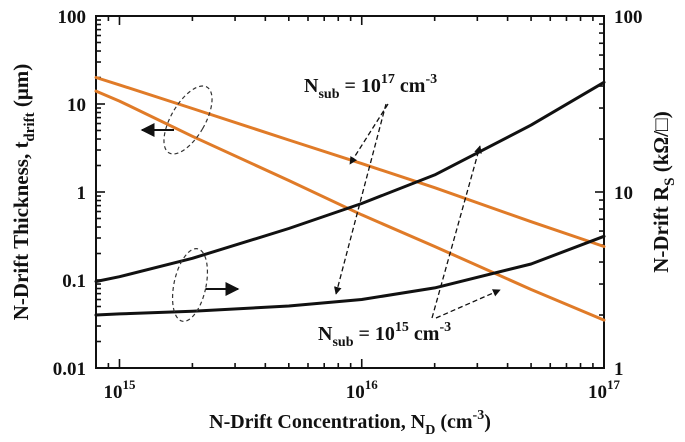  What do you see at coordinates (362, 390) in the screenshot?
I see `x-tick-label: 1016` at bounding box center [362, 390].